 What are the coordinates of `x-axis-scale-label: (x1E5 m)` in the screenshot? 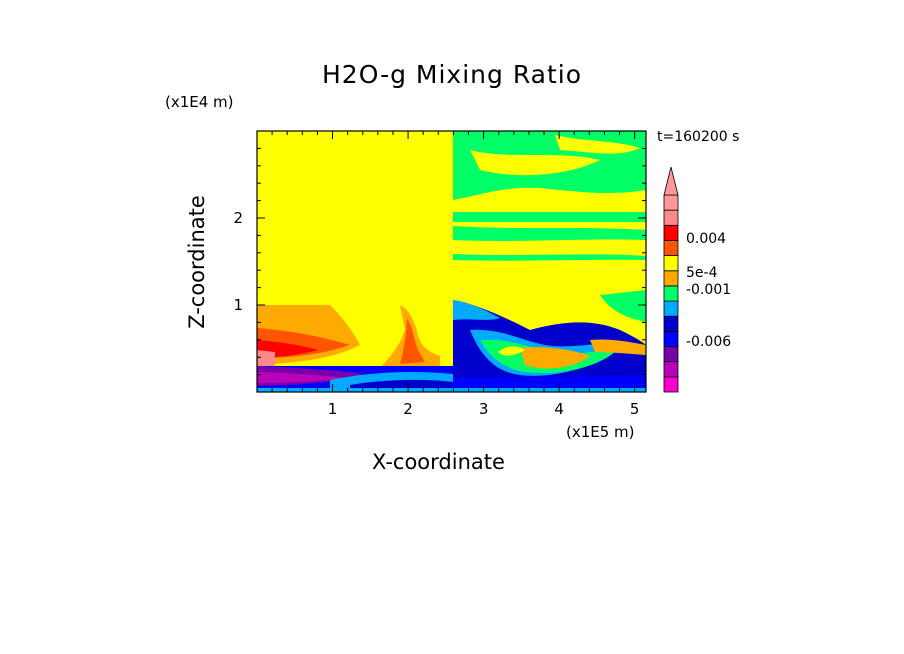 It's located at (600, 432).